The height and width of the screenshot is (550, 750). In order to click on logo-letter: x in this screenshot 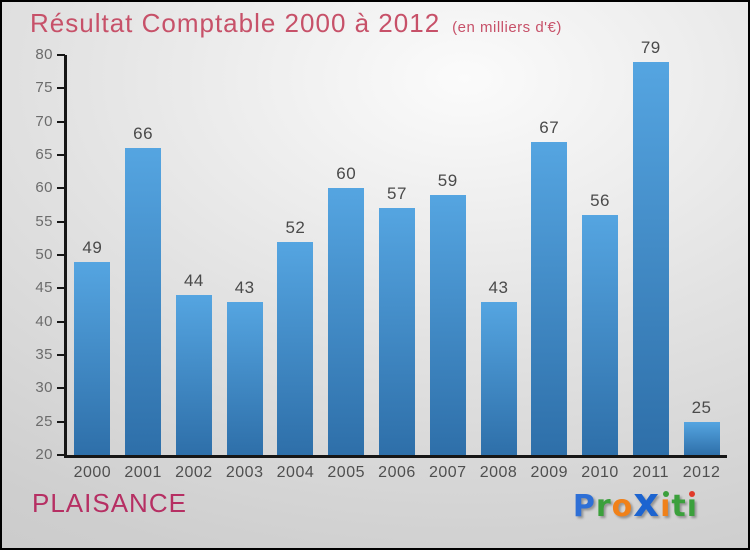, I will do `click(647, 503)`.